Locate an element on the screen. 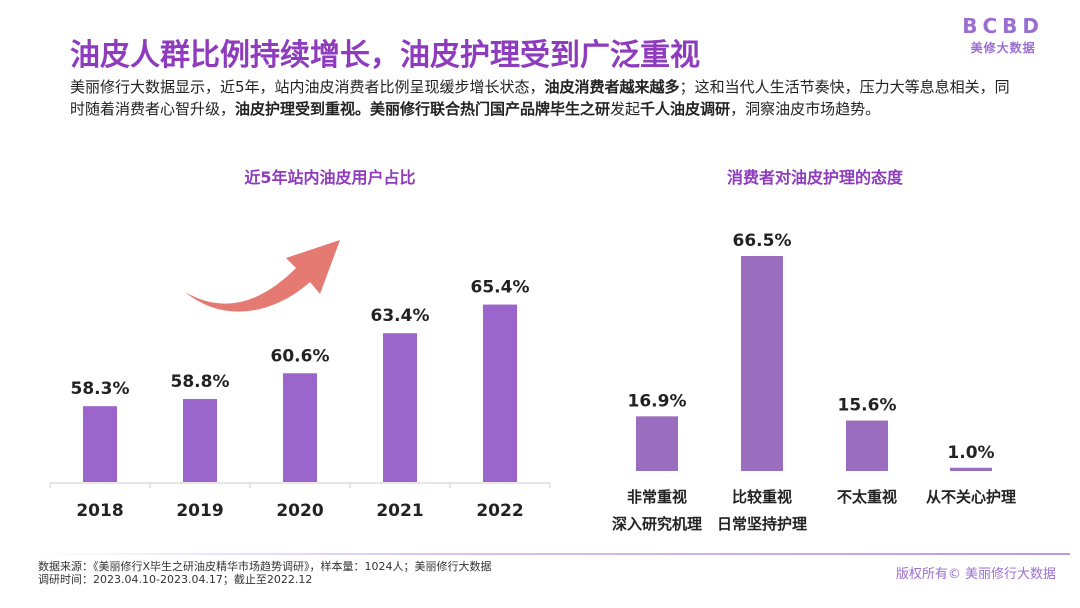 The width and height of the screenshot is (1080, 608). attitude-category-label-1-1: 日常坚持护理 is located at coordinates (762, 524).